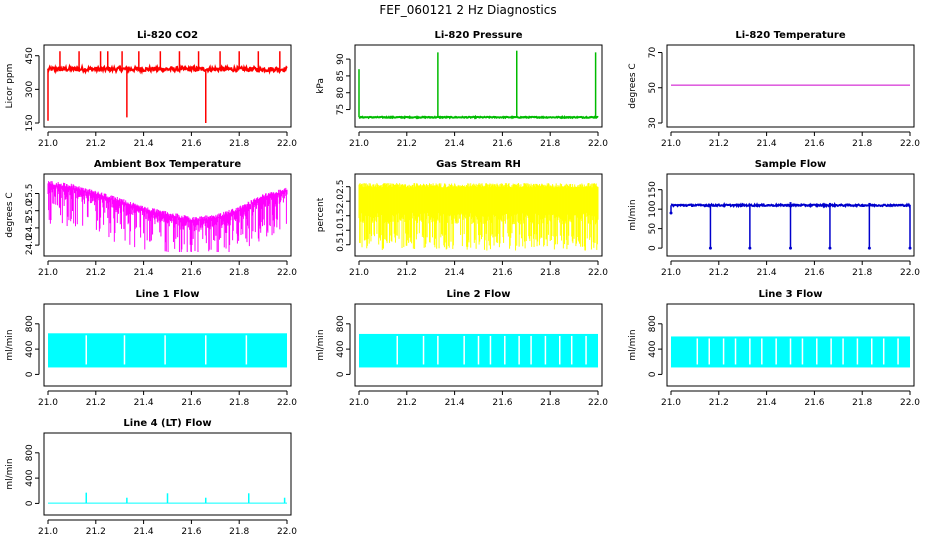  I want to click on y-tick-label: 2.5, so click(341, 187).